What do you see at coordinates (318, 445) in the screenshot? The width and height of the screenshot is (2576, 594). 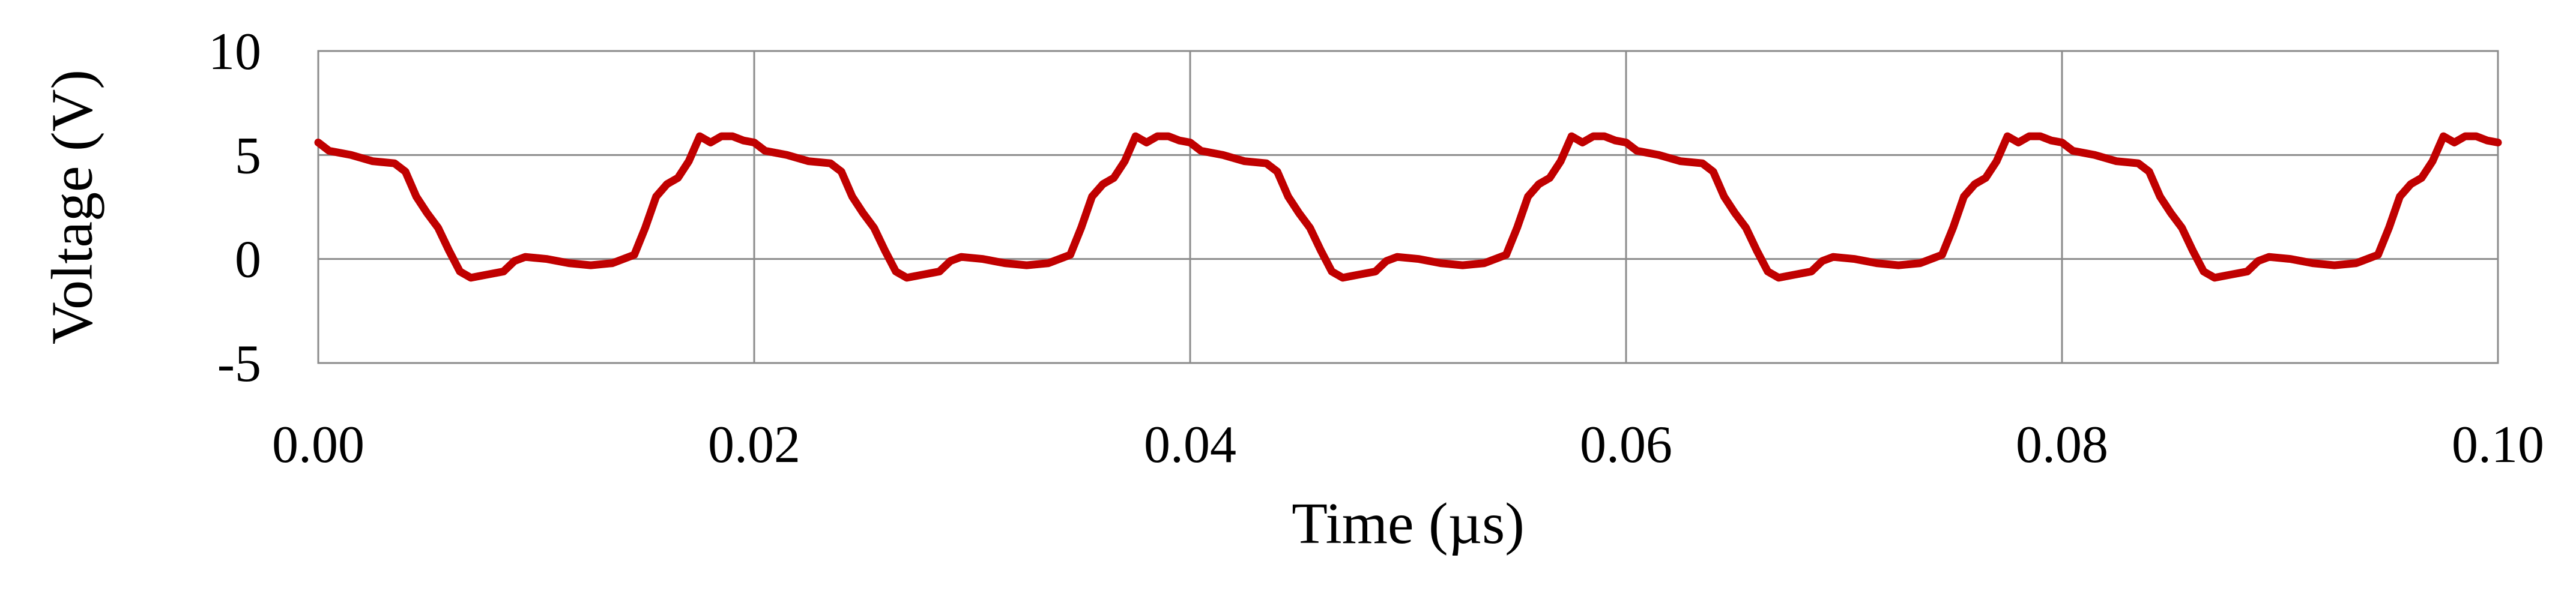 I see `x-tick-label: 0.00` at bounding box center [318, 445].